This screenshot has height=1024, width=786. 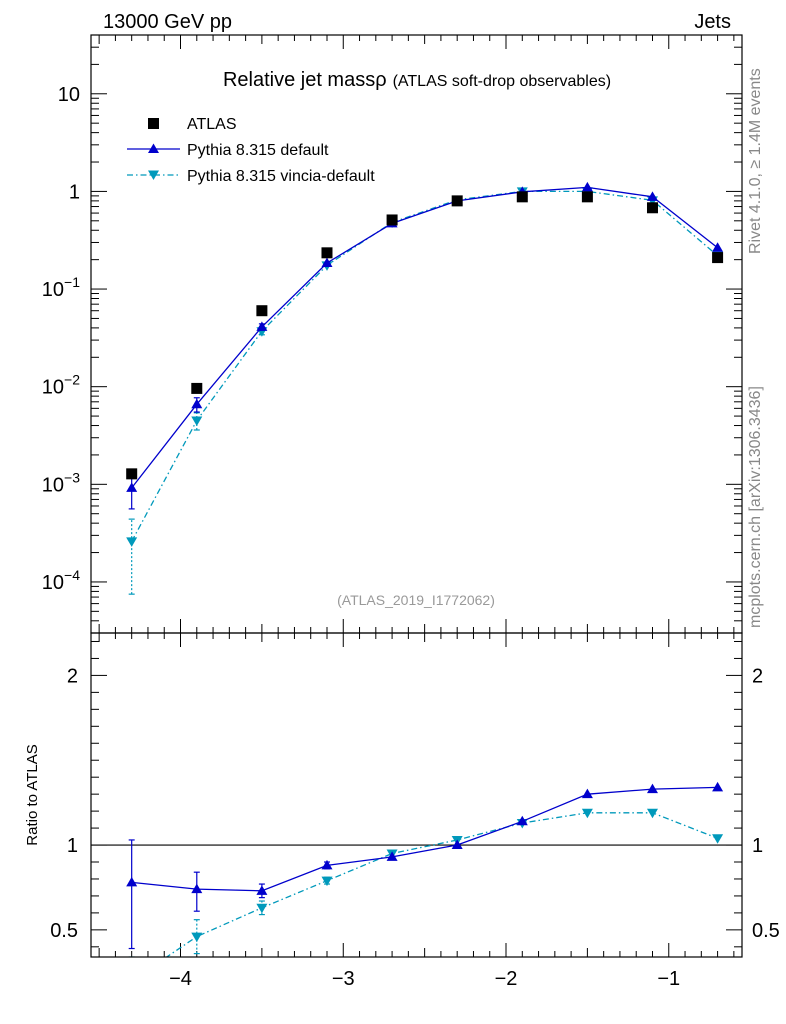 What do you see at coordinates (72, 676) in the screenshot?
I see `y-tick-label: 2` at bounding box center [72, 676].